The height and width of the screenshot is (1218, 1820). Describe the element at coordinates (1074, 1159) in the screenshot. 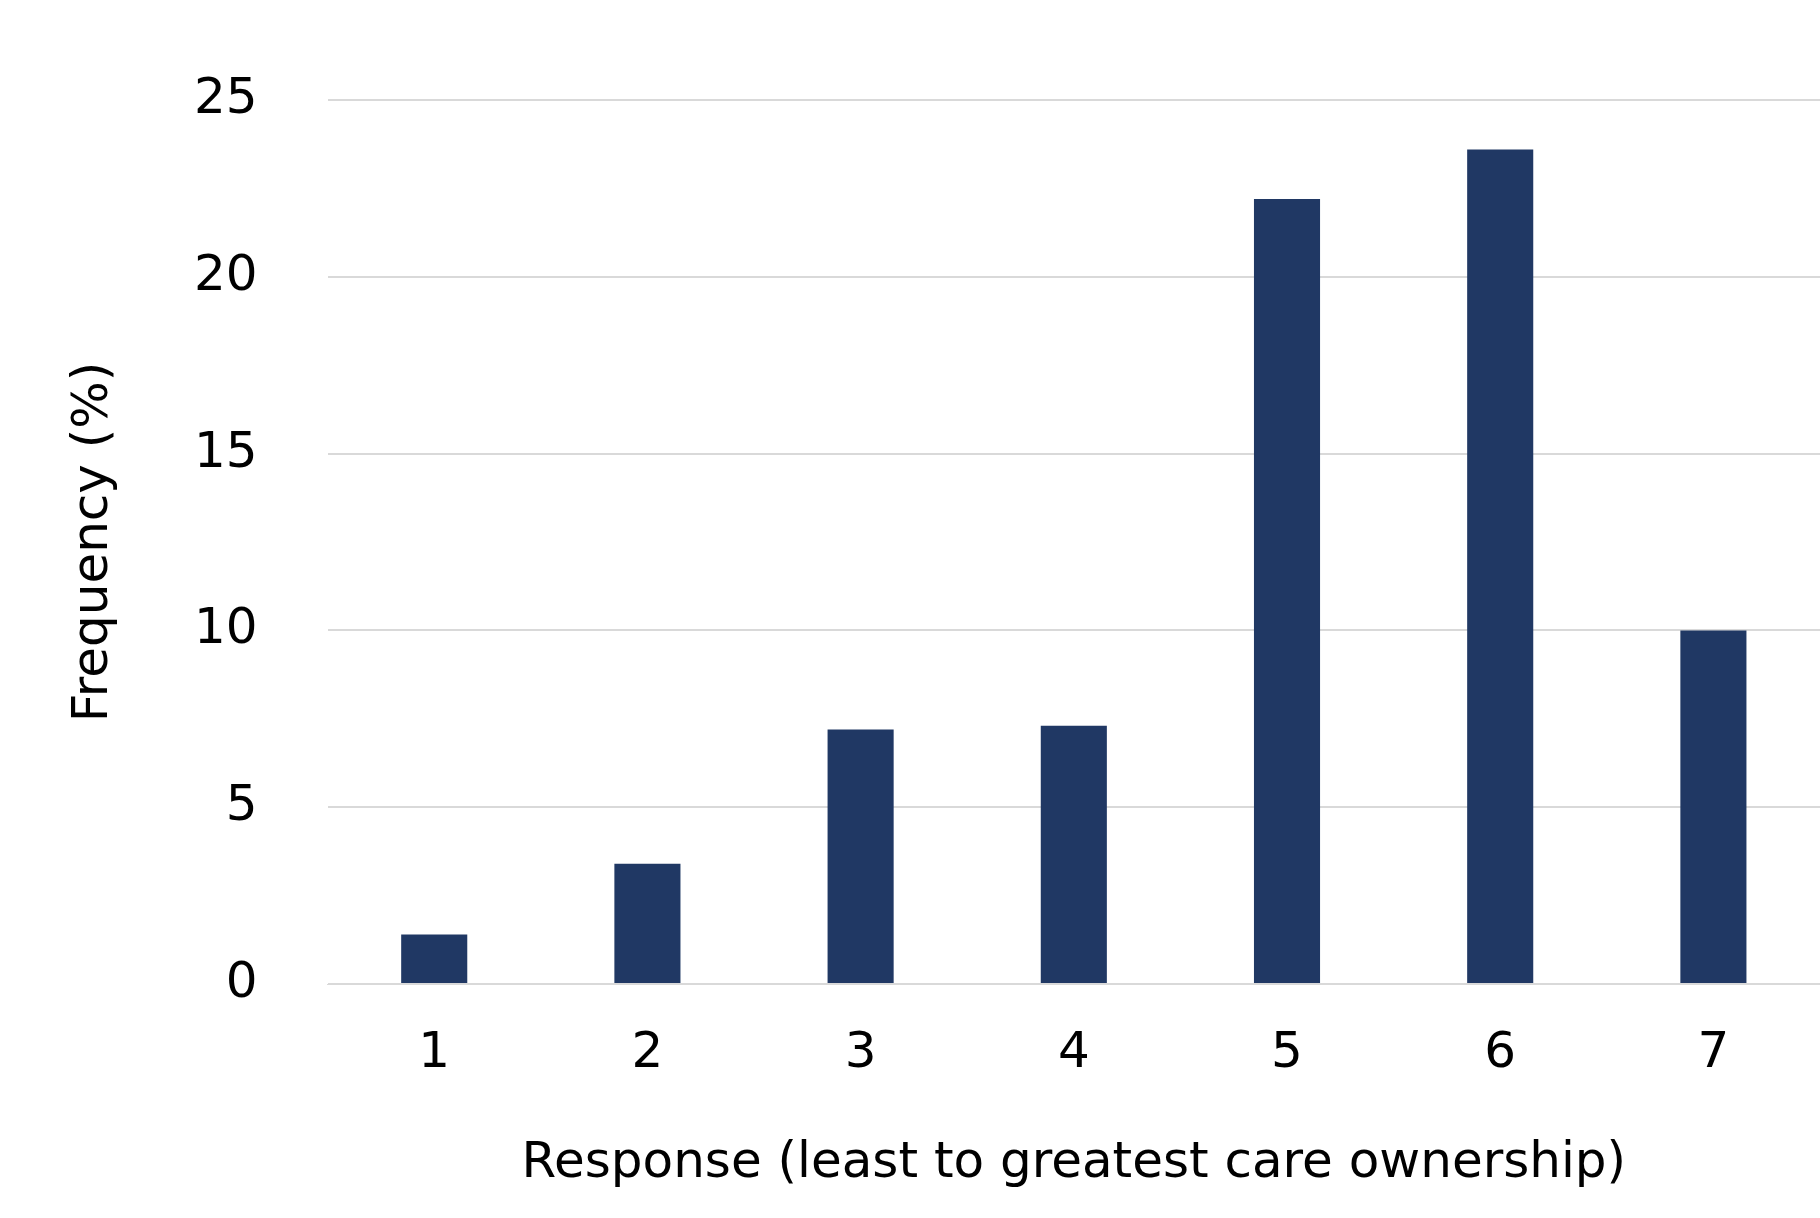

I see `x-axis-title: Response (least to greatest care ownership)` at that location.